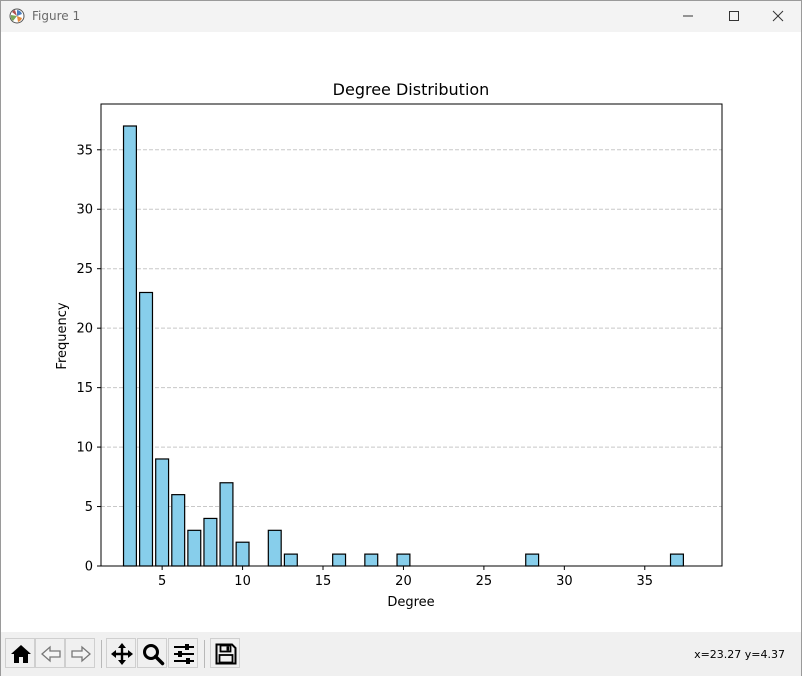  What do you see at coordinates (56, 16) in the screenshot?
I see `window-title: Figure 1` at bounding box center [56, 16].